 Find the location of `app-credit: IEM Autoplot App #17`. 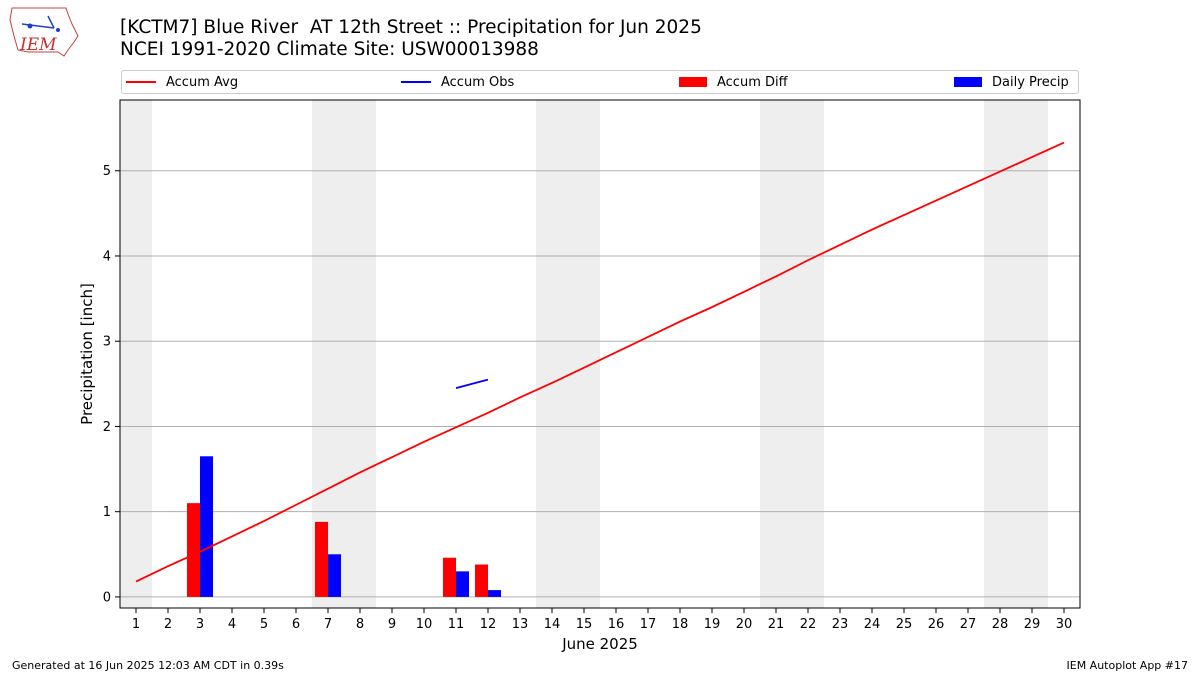

app-credit: IEM Autoplot App #17 is located at coordinates (1127, 665).